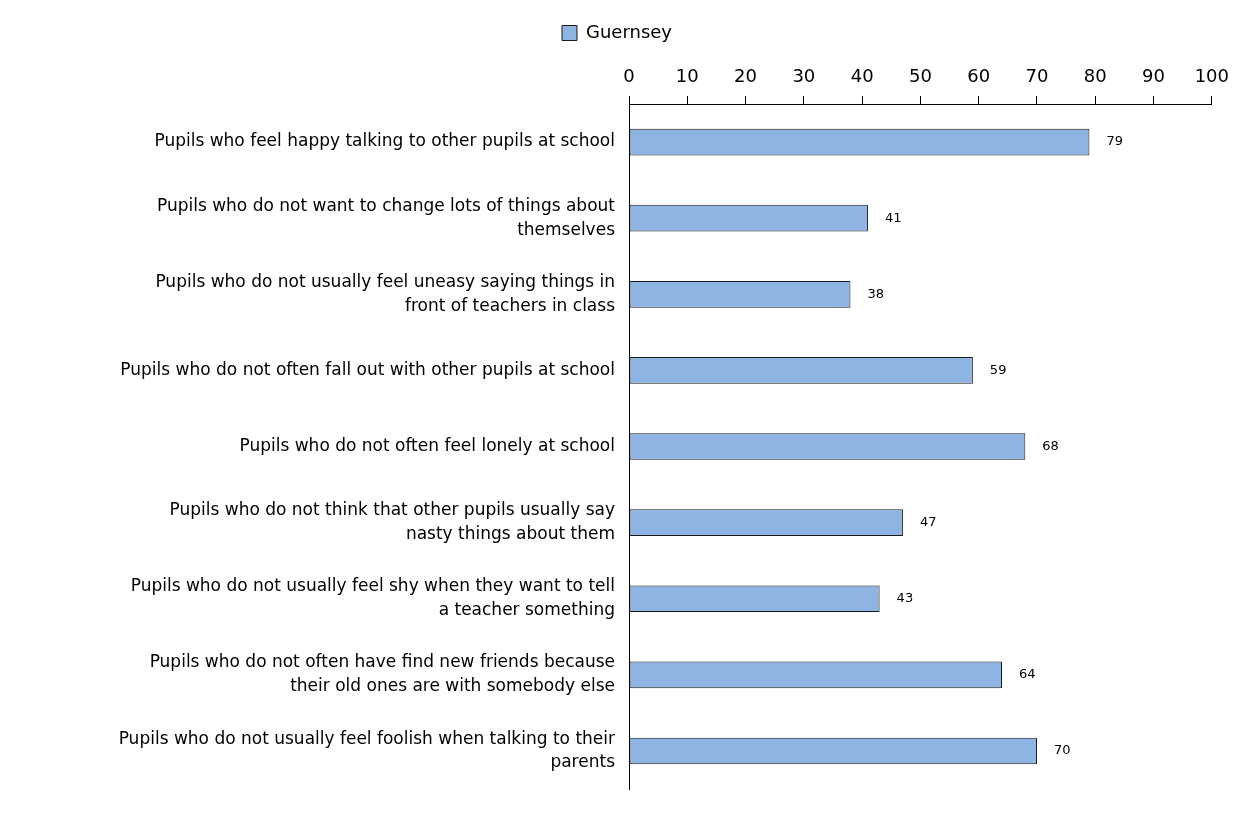 This screenshot has width=1245, height=823. What do you see at coordinates (1114, 141) in the screenshot?
I see `data-label: 79` at bounding box center [1114, 141].